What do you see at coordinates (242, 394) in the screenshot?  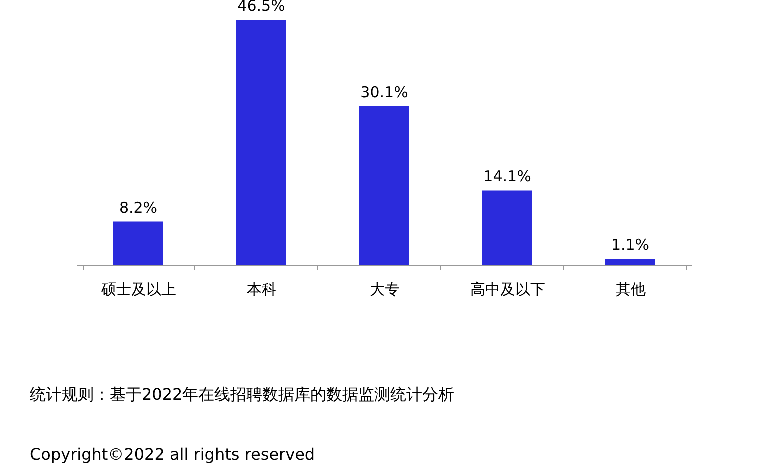 I see `text: 统计规则：基于2022年在线招聘数据库的数据监测统计分析` at bounding box center [242, 394].